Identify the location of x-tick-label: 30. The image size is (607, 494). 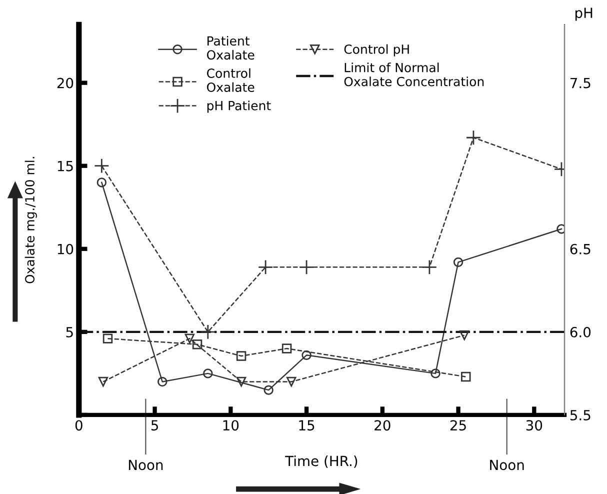
(534, 425).